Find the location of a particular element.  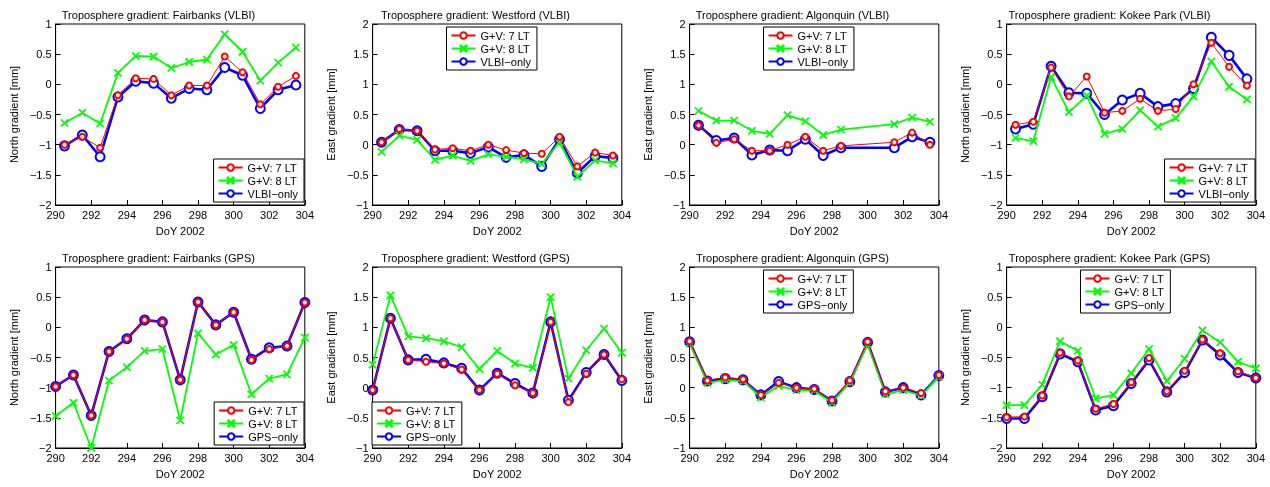

chart-title: Troposphere gradient: Westford (VLBI) is located at coordinates (475, 14).